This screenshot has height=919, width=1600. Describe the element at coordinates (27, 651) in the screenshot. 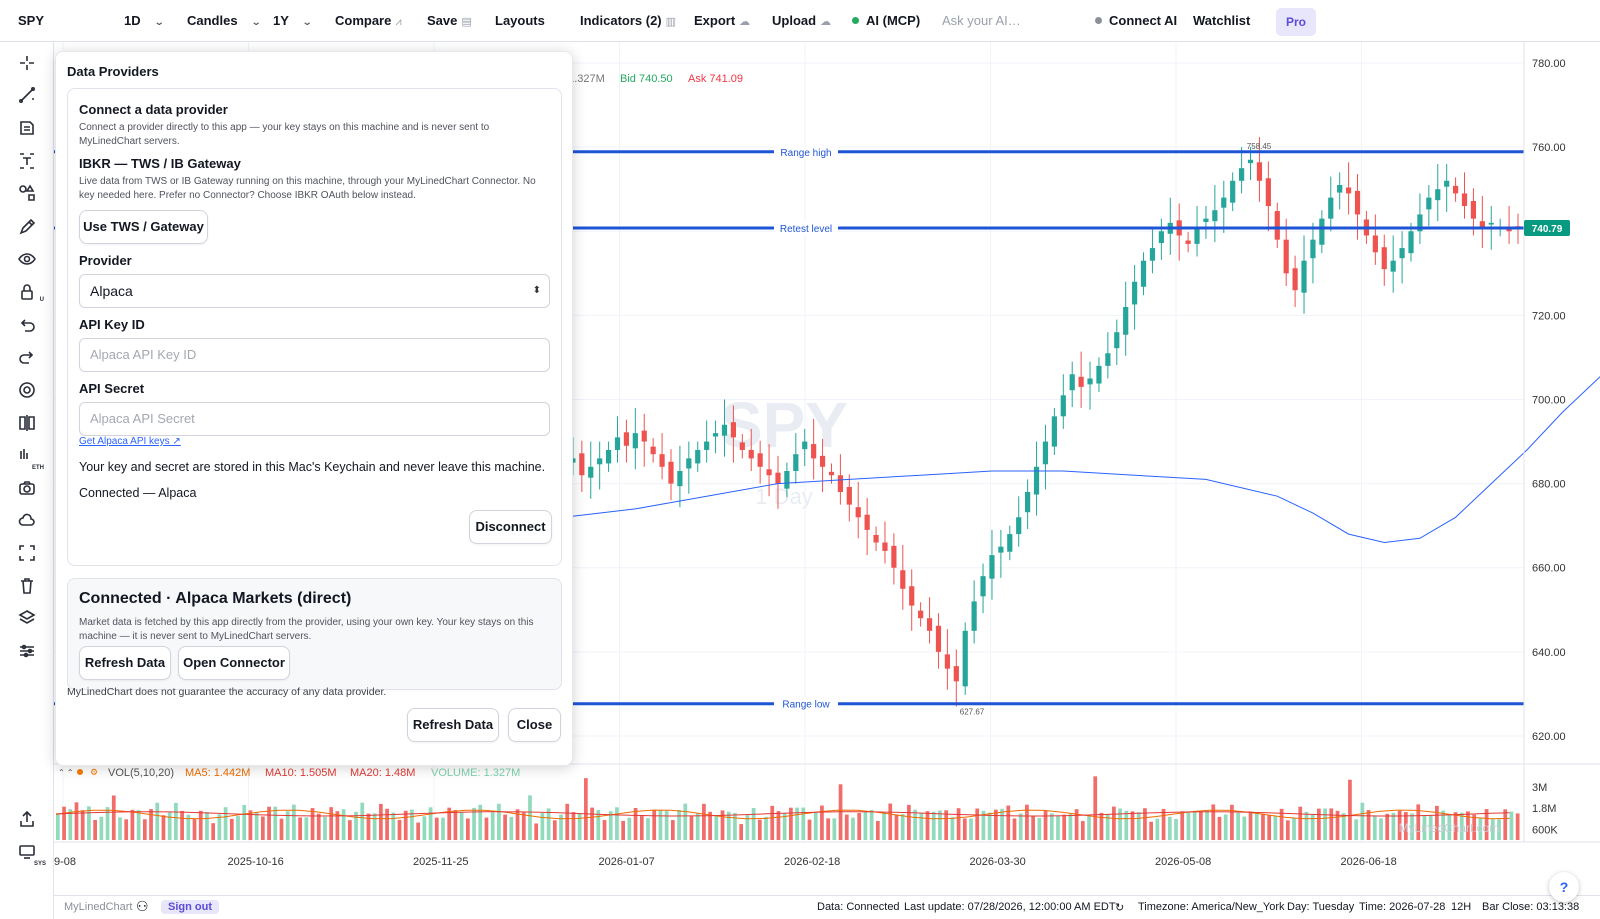

I see `sliders-icon` at that location.